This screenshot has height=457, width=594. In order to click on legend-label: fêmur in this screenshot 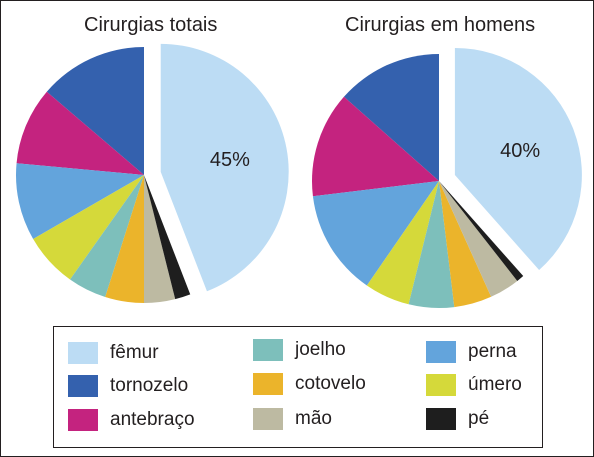, I will do `click(134, 352)`.